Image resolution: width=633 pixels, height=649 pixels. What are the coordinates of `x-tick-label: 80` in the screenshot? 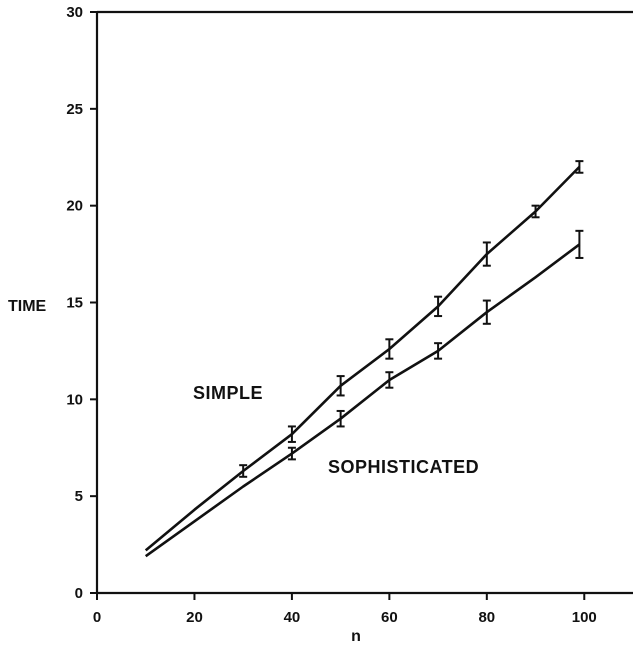 It's located at (486, 617).